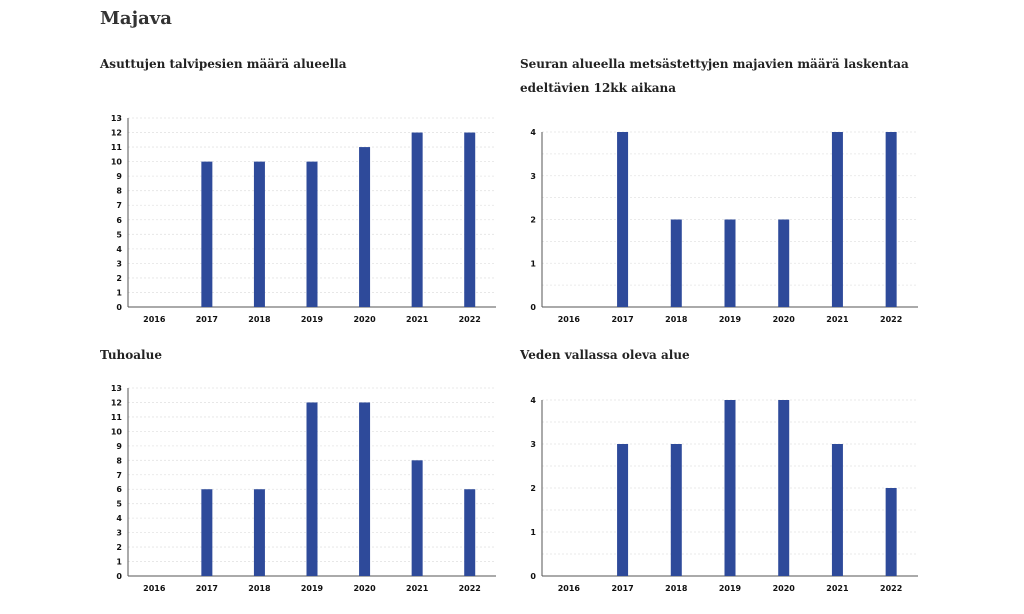  What do you see at coordinates (136, 18) in the screenshot?
I see `page-title: Majava` at bounding box center [136, 18].